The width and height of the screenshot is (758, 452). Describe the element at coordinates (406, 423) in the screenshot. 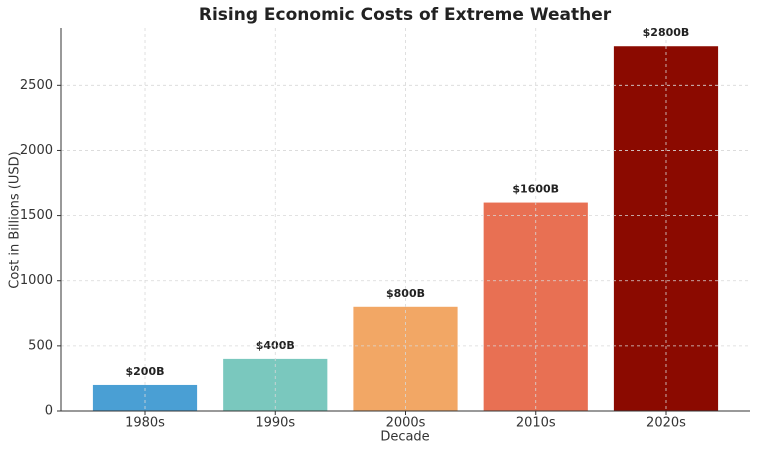

I see `x-tick-label: 2000s` at that location.